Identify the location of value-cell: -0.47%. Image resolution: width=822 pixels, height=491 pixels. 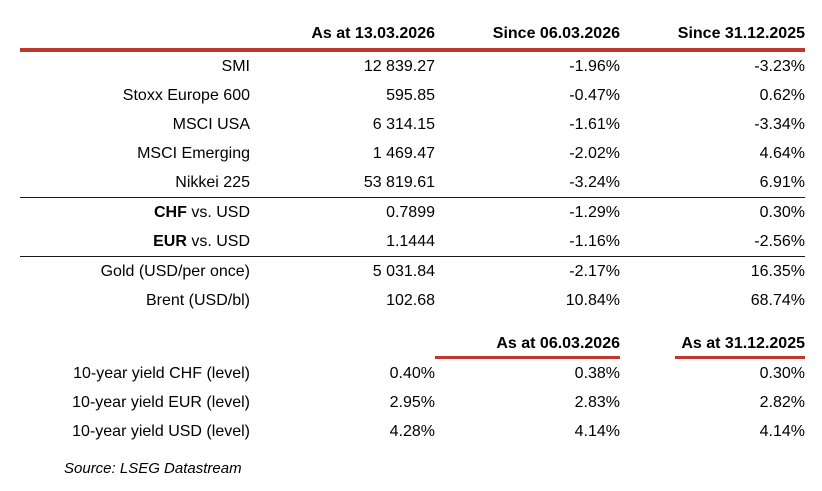
(594, 95).